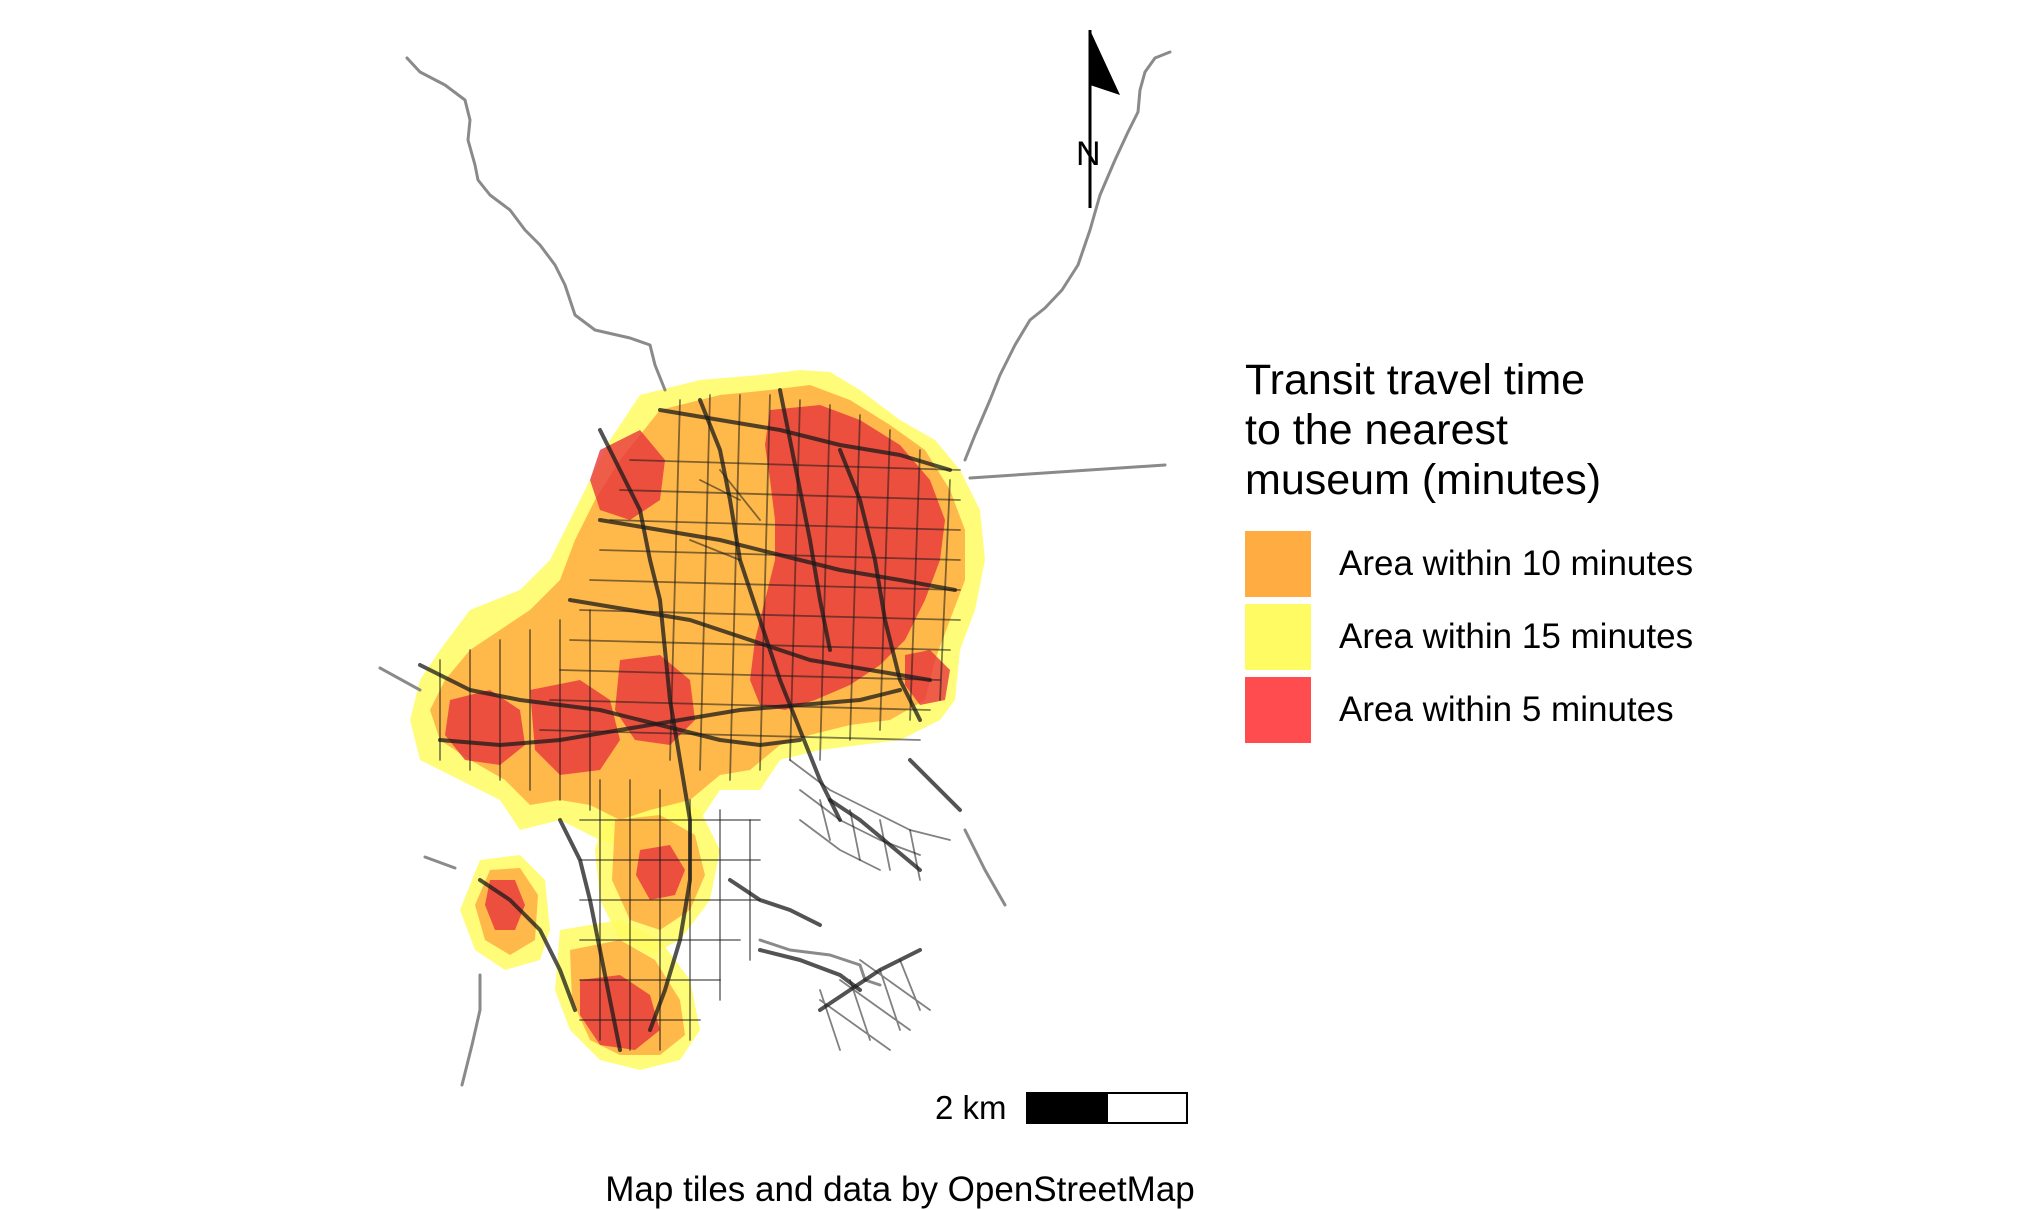 This screenshot has width=2025, height=1210. I want to click on scale-bar, so click(1107, 1108).